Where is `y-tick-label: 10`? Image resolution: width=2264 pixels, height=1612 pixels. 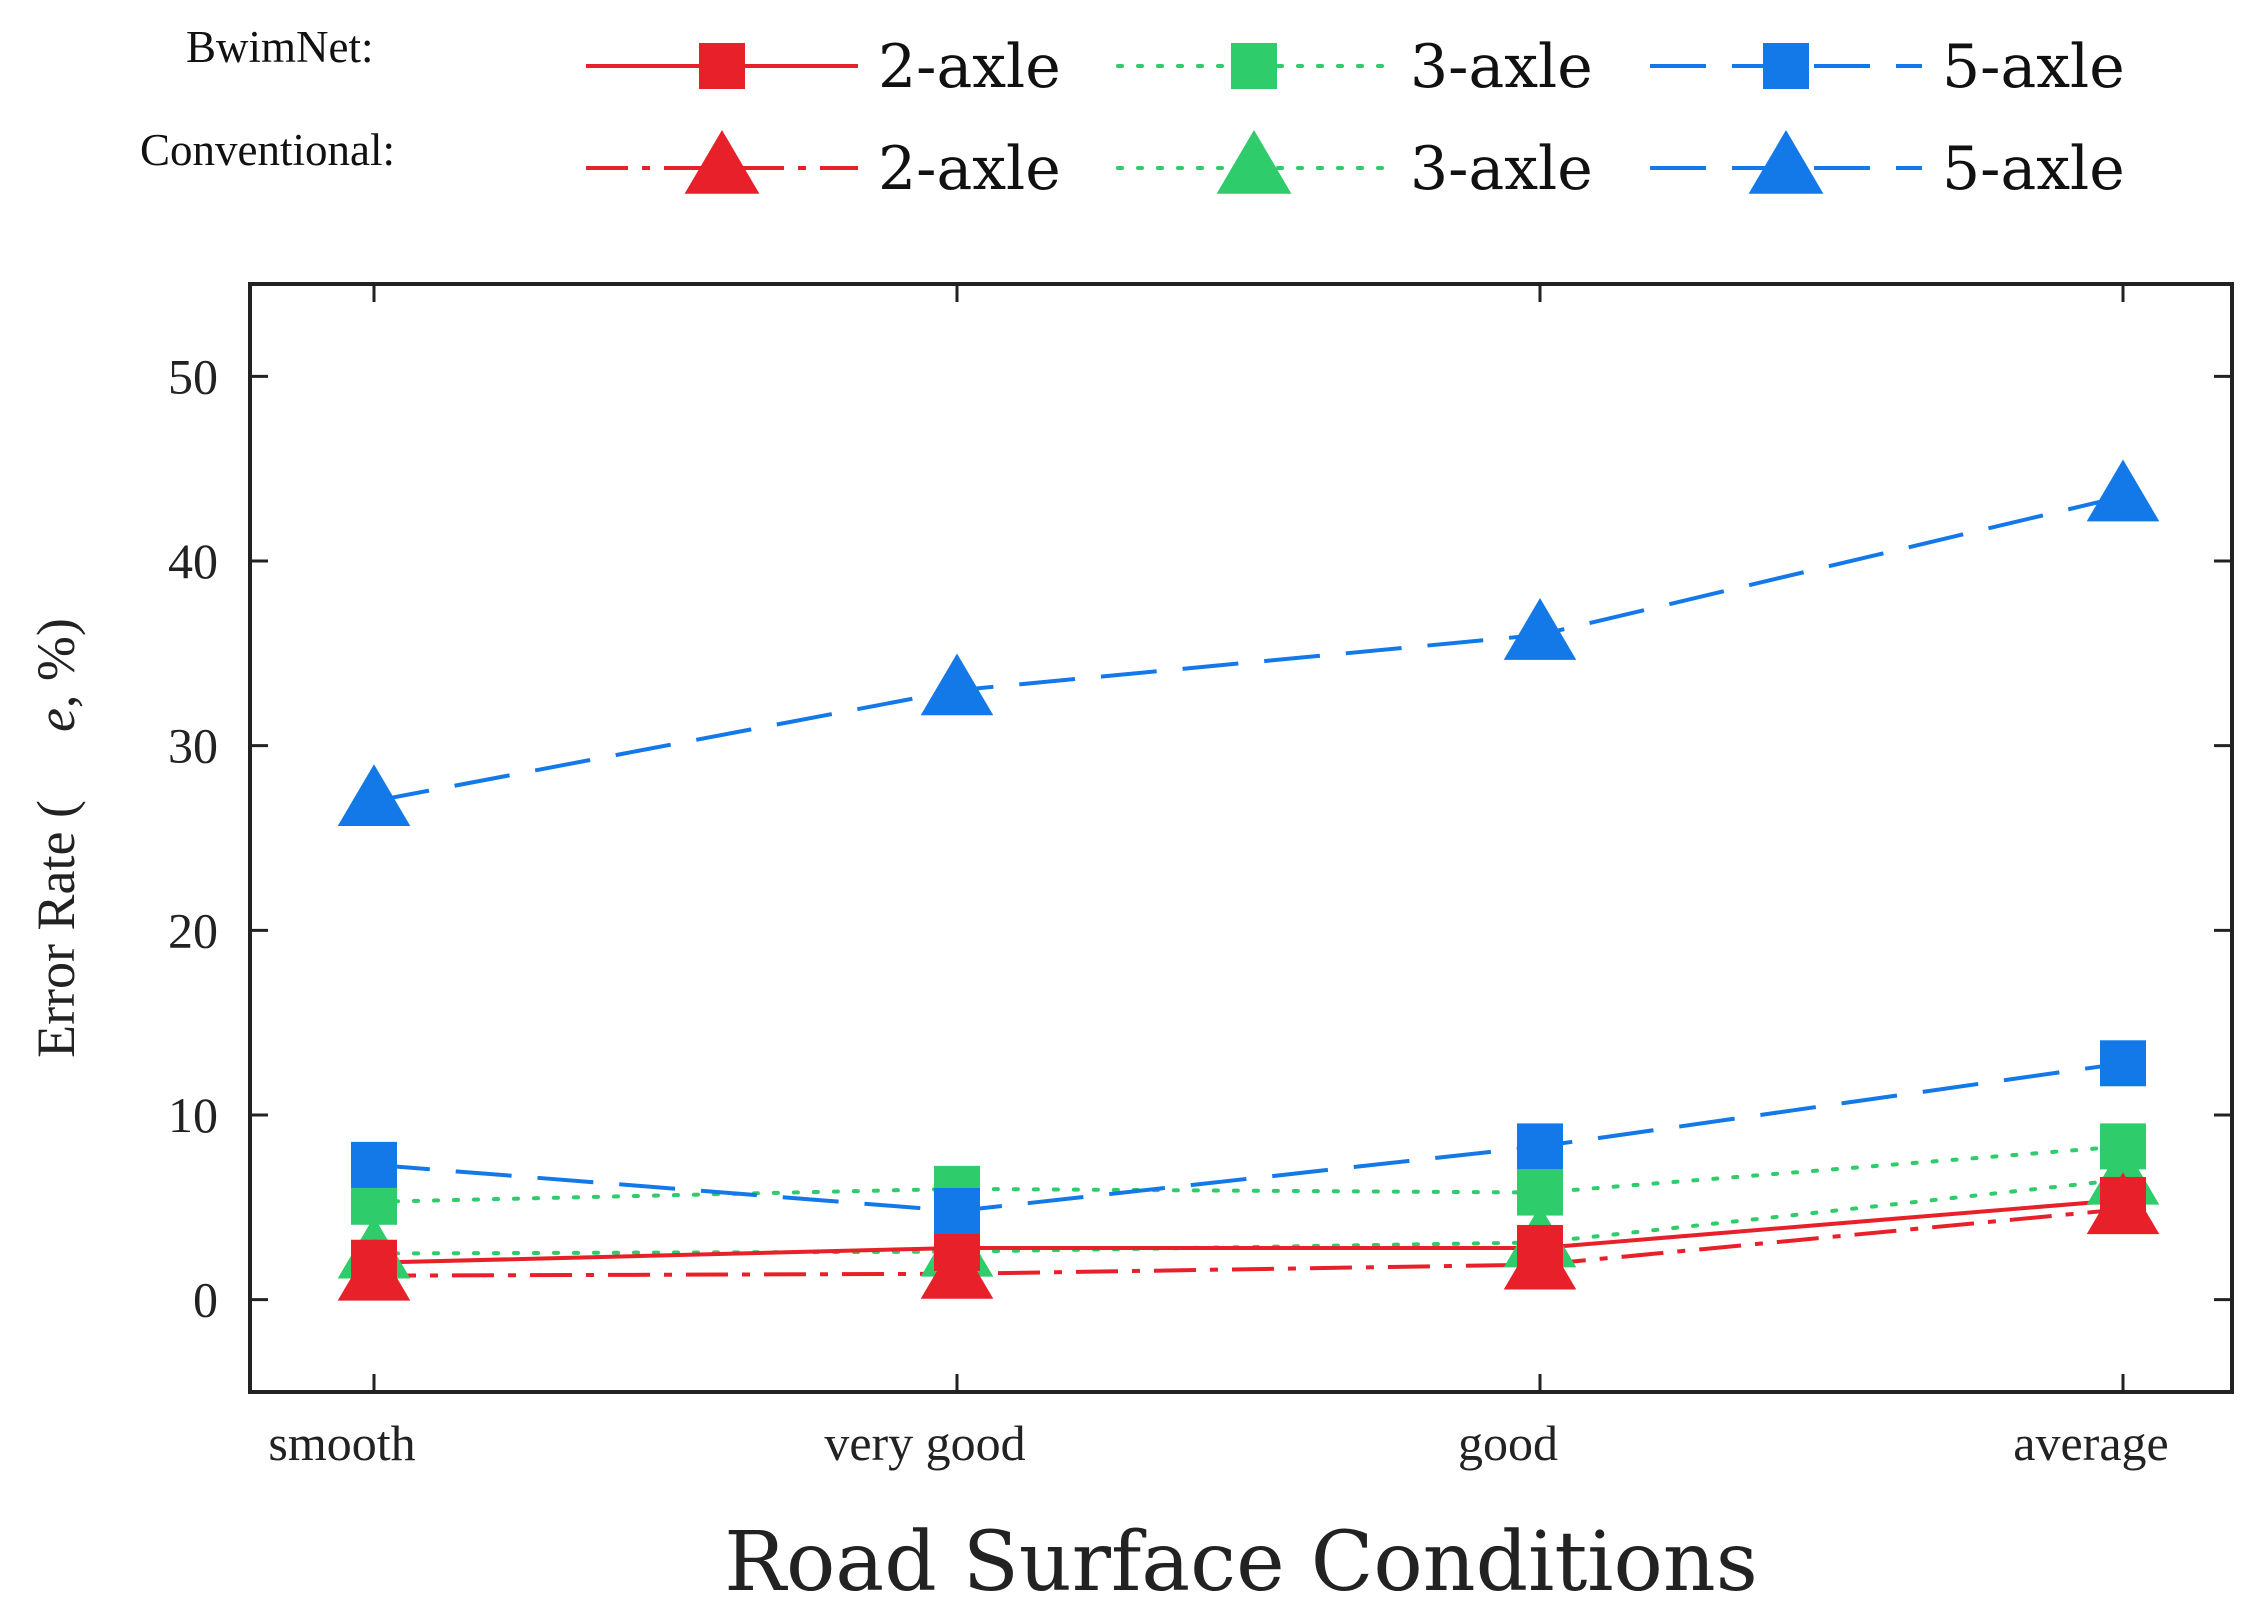 y-tick-label: 10 is located at coordinates (193, 1115).